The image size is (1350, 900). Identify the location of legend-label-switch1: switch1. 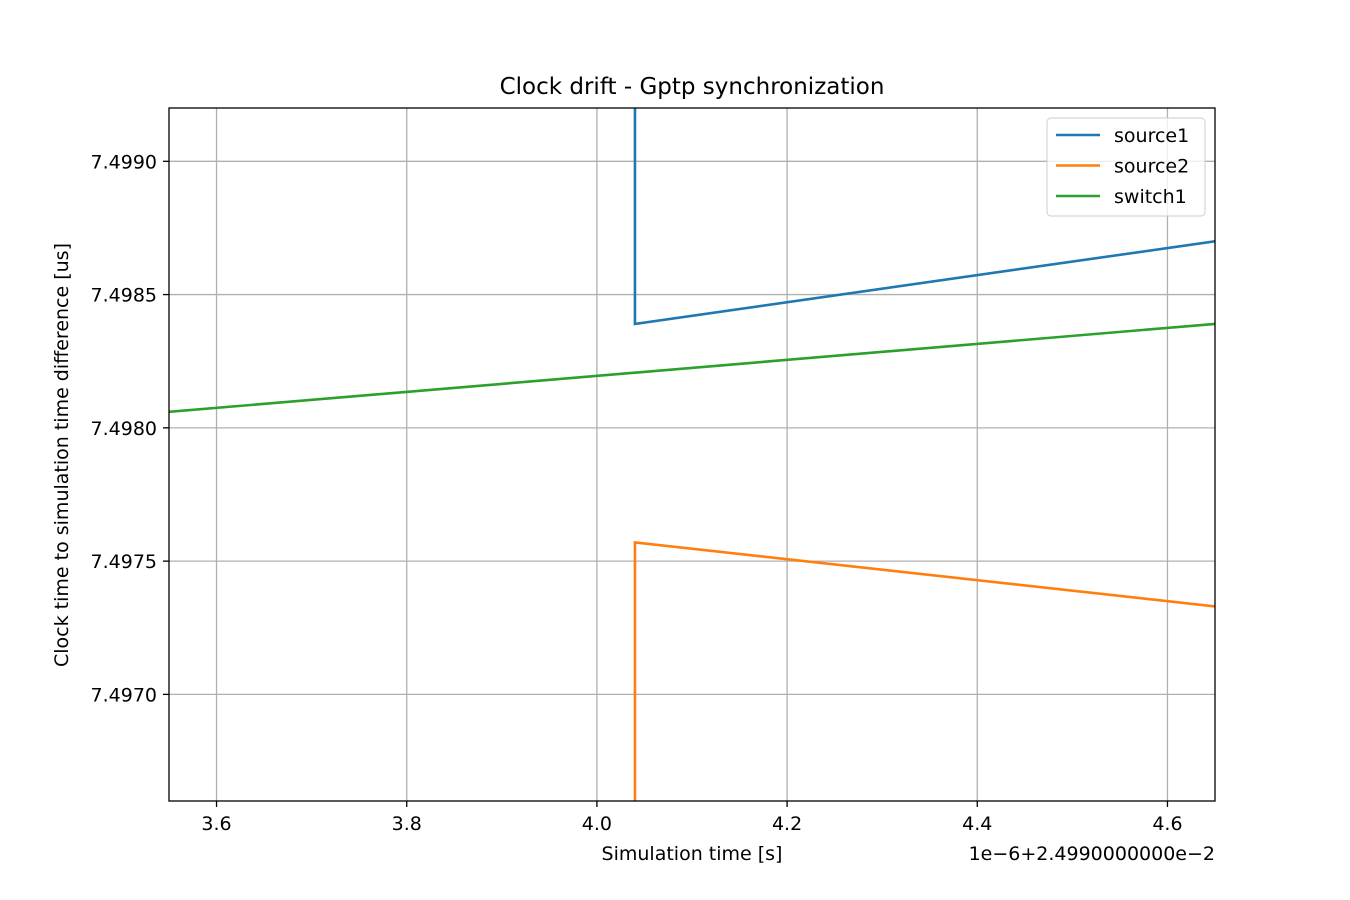
(1150, 197).